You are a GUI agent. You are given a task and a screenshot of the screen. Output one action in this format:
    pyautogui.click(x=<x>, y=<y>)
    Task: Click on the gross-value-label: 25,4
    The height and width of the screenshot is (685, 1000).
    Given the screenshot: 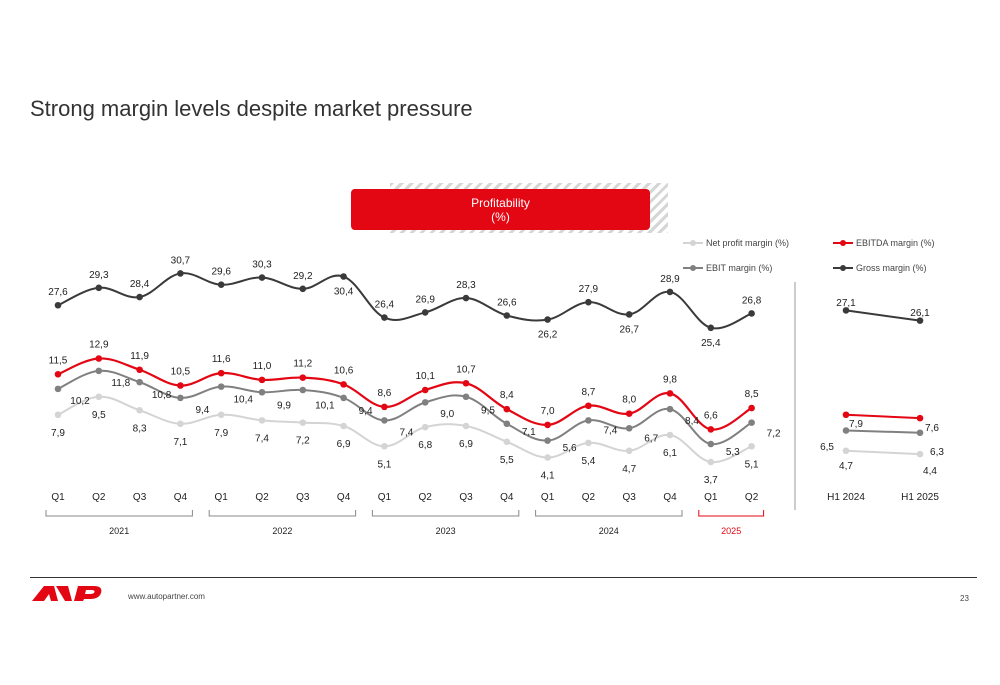 What is the action you would take?
    pyautogui.click(x=711, y=343)
    